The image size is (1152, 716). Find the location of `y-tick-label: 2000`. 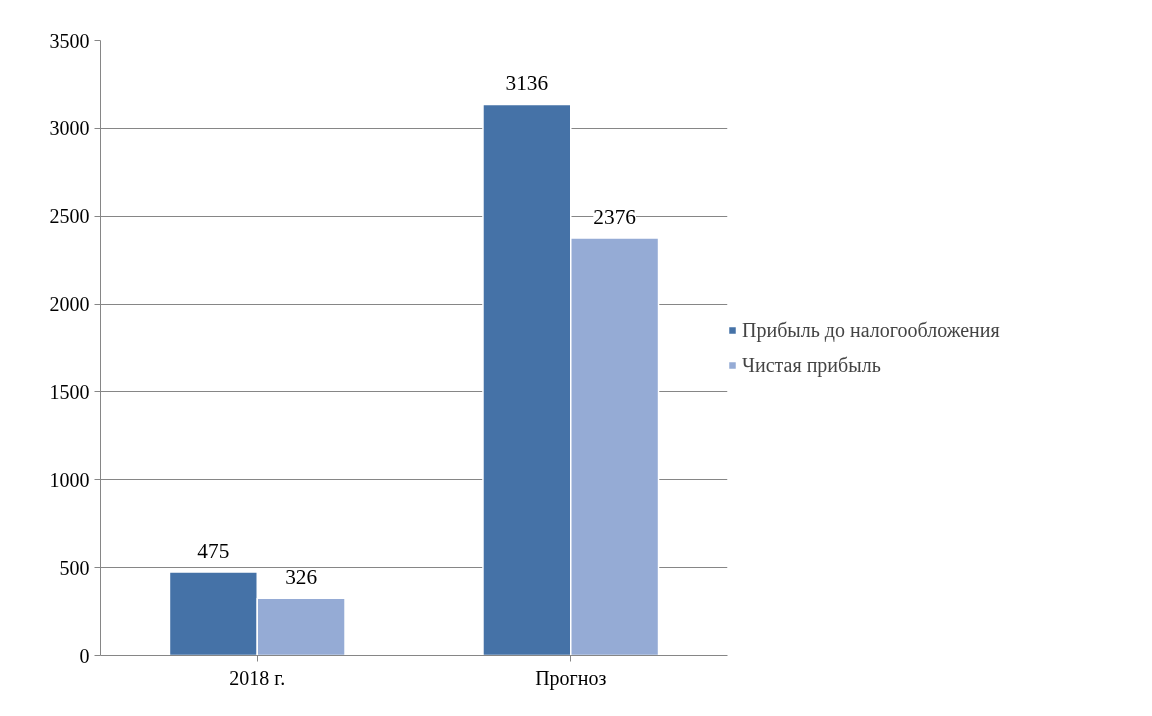

y-tick-label: 2000 is located at coordinates (69, 304).